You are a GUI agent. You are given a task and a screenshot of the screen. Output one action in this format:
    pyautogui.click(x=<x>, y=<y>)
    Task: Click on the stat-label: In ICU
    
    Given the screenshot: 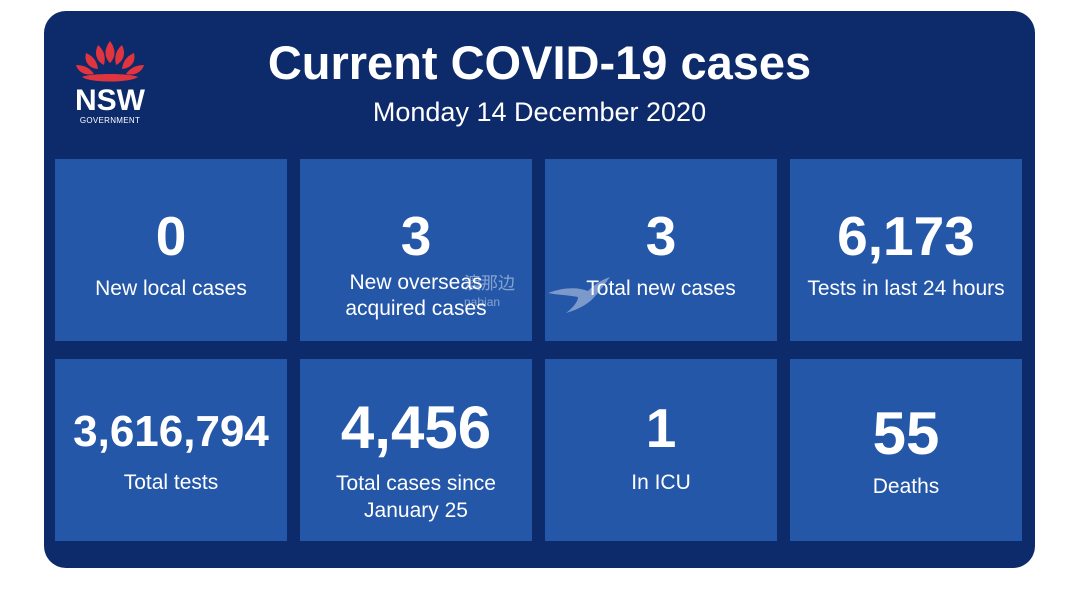 What is the action you would take?
    pyautogui.click(x=661, y=482)
    